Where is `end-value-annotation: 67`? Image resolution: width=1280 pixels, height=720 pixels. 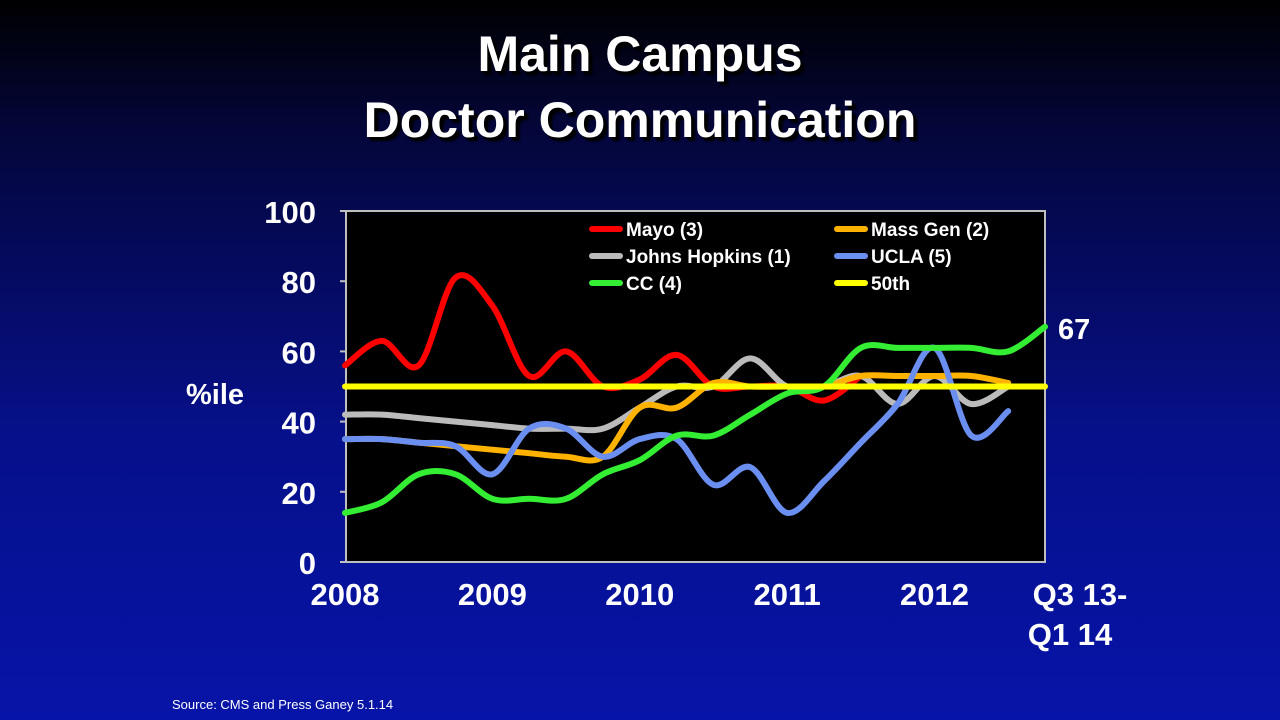
end-value-annotation: 67 is located at coordinates (1074, 330).